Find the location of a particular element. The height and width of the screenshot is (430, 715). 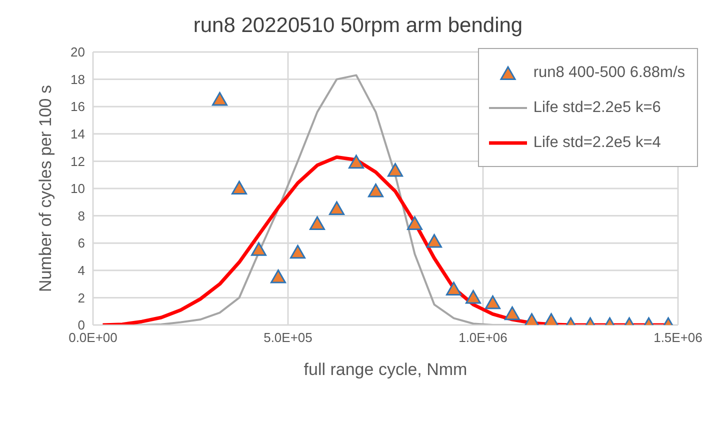

x-tick-label: 1.5E+06 is located at coordinates (678, 338).